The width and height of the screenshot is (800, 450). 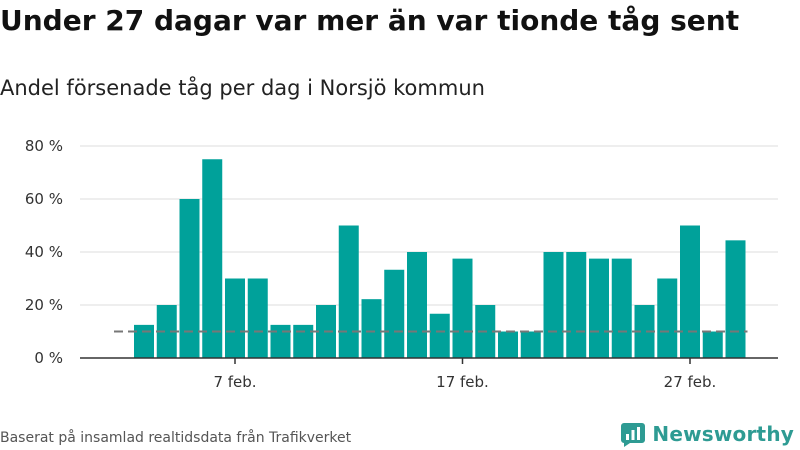 I want to click on brand-name: Newsworthy, so click(x=723, y=434).